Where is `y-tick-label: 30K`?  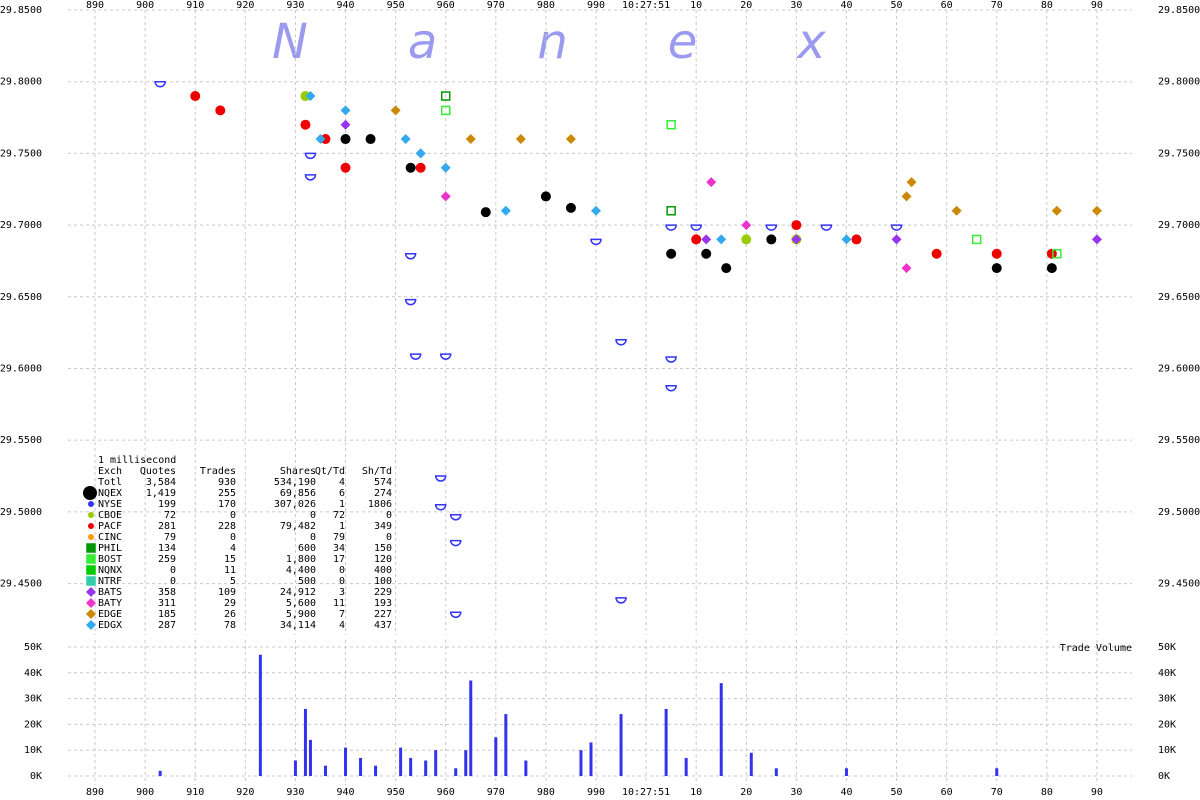 y-tick-label: 30K is located at coordinates (33, 699).